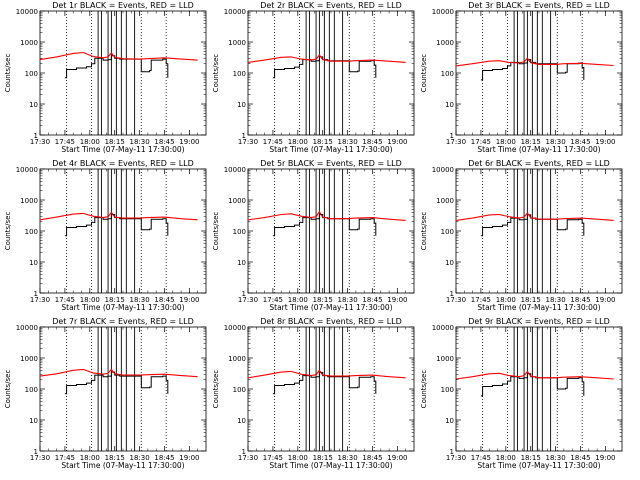  Describe the element at coordinates (539, 5) in the screenshot. I see `panel-title: Det 3r BLACK = Events, RED = LLD` at that location.